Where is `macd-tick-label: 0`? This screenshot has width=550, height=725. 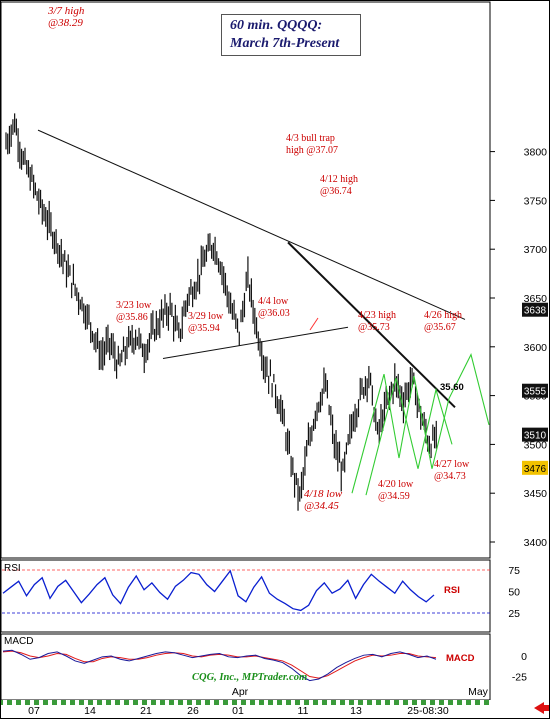
macd-tick-label: 0 is located at coordinates (524, 657).